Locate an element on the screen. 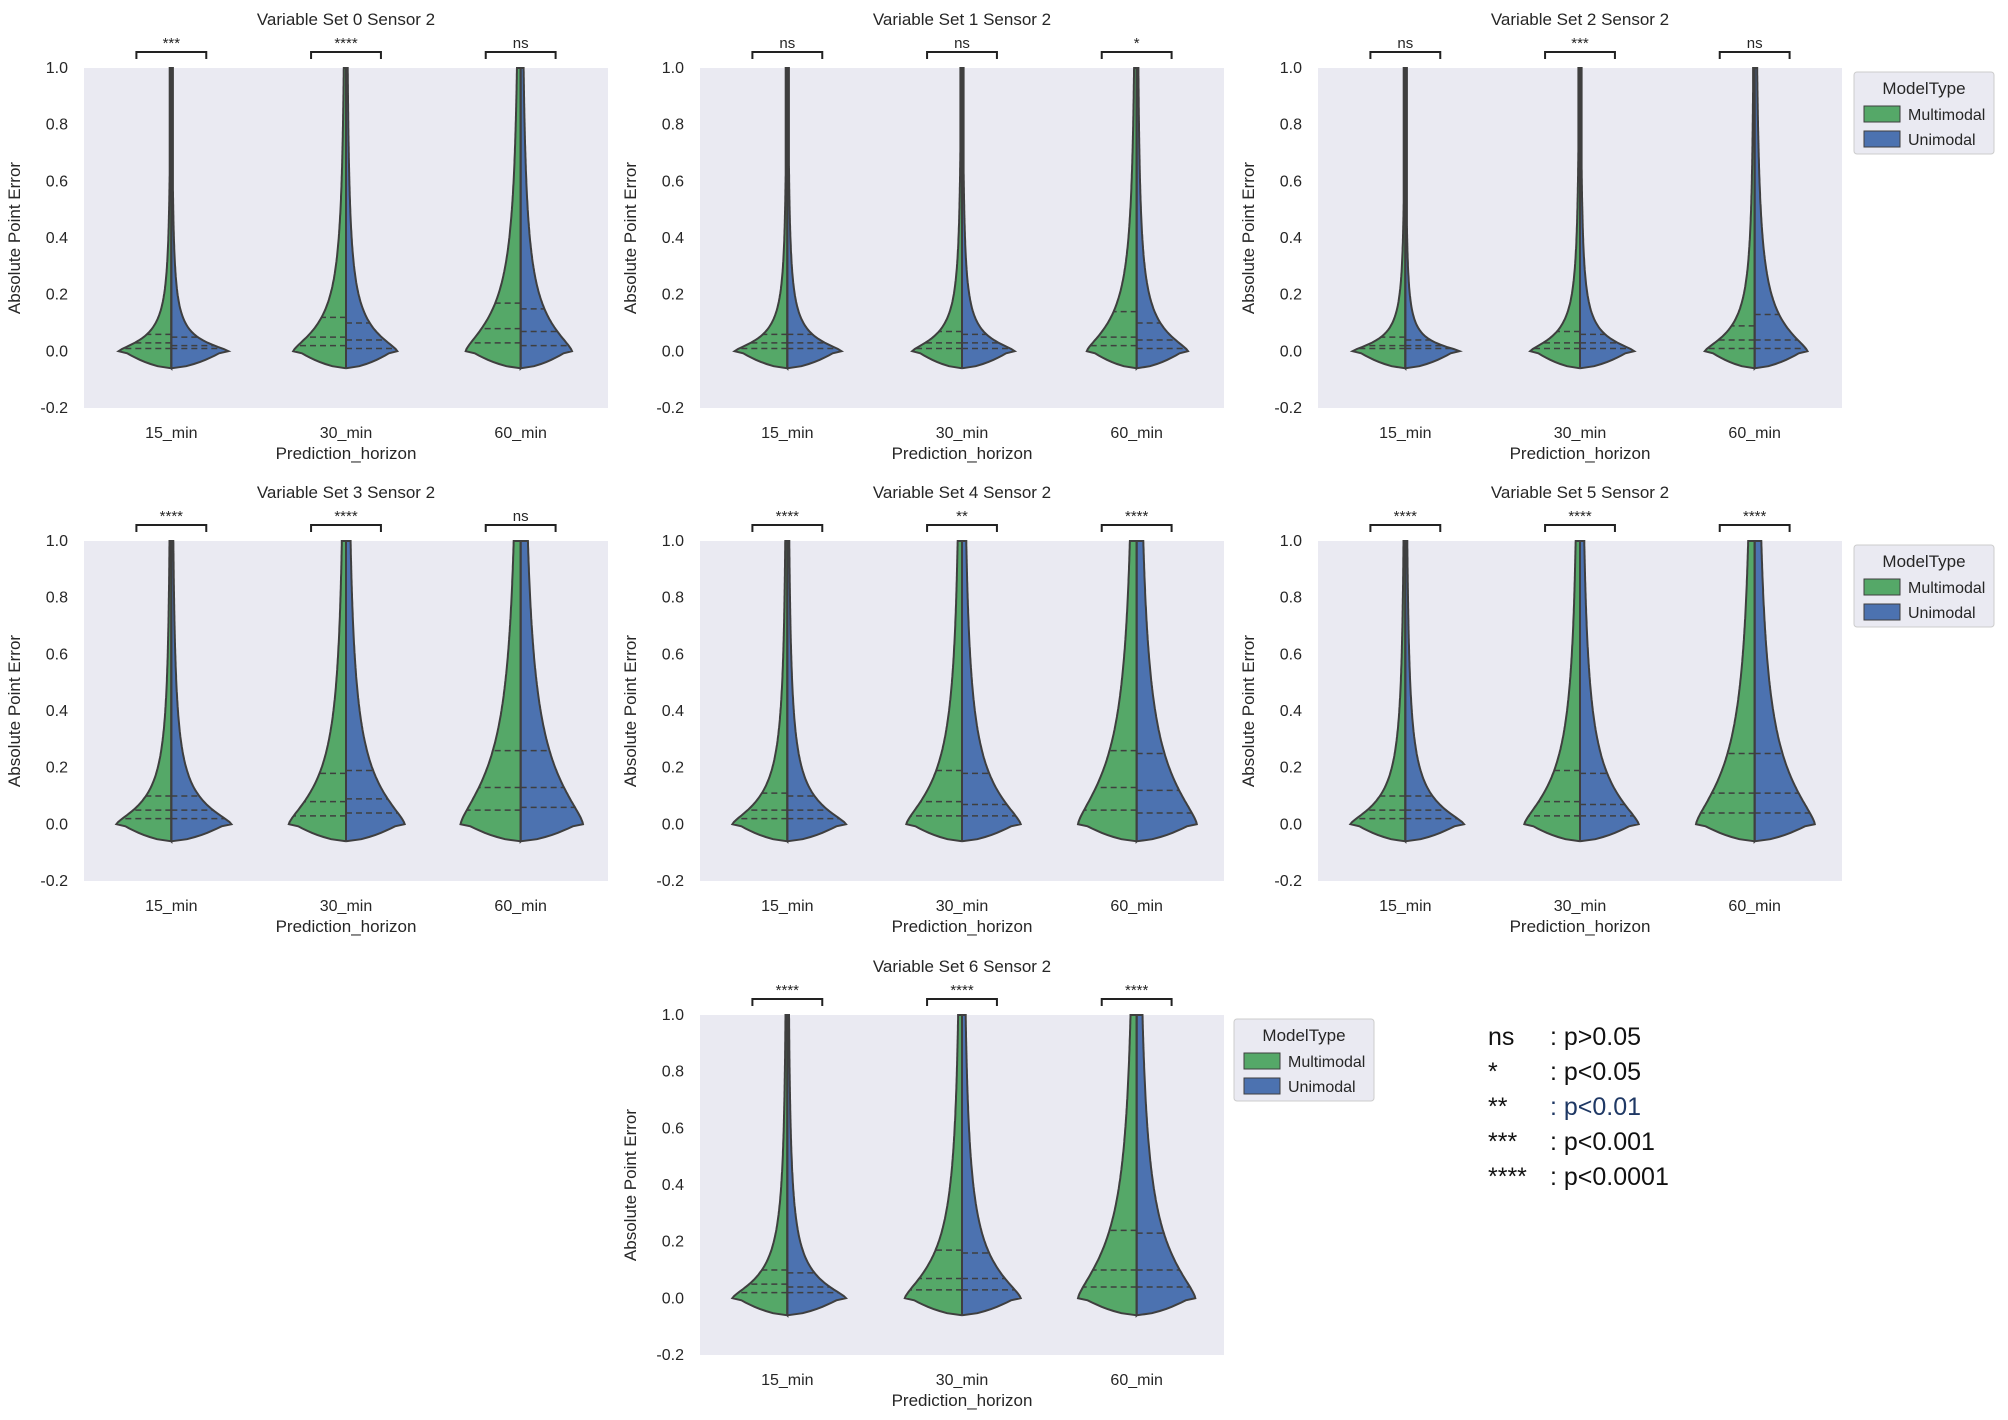 Image resolution: width=2008 pixels, height=1420 pixels. p-key-symbol: *** is located at coordinates (1503, 1142).